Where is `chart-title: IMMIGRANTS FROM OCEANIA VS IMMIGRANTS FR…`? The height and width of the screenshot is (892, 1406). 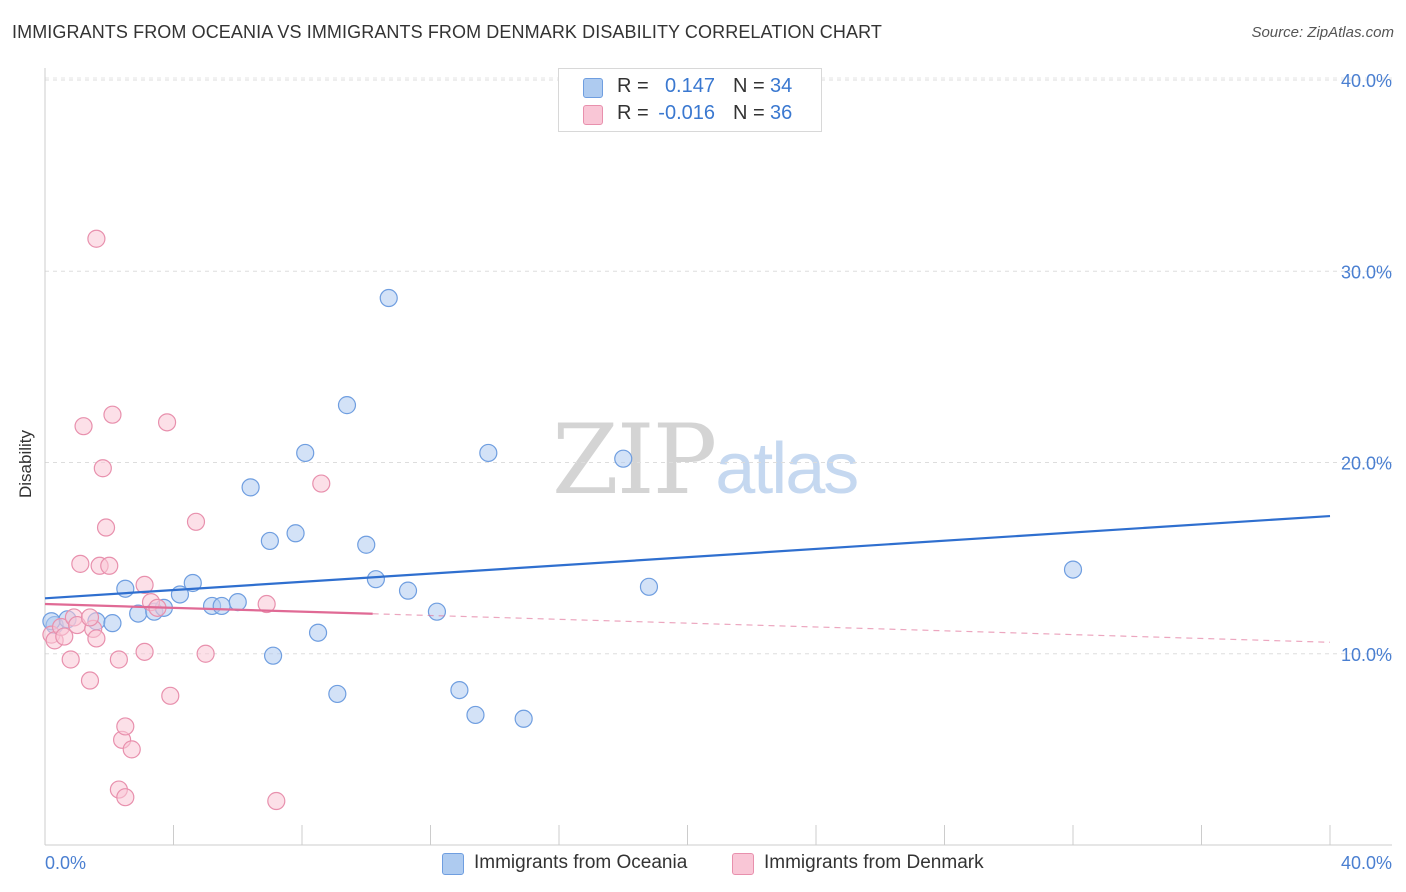 chart-title: IMMIGRANTS FROM OCEANIA VS IMMIGRANTS FR… is located at coordinates (447, 32).